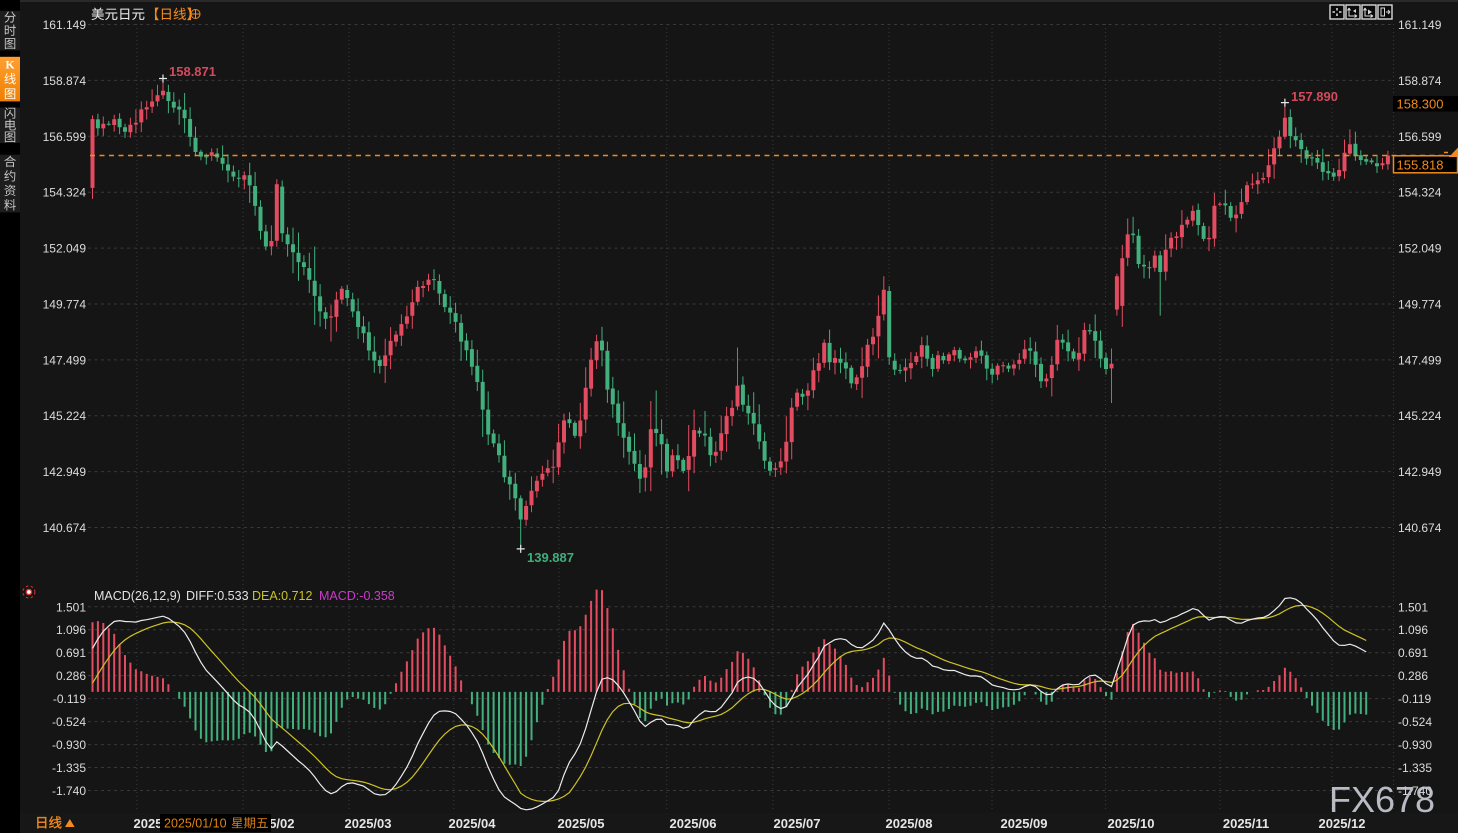 The image size is (1458, 833). What do you see at coordinates (217, 596) in the screenshot?
I see `svg-text: DIFF:0.533` at bounding box center [217, 596].